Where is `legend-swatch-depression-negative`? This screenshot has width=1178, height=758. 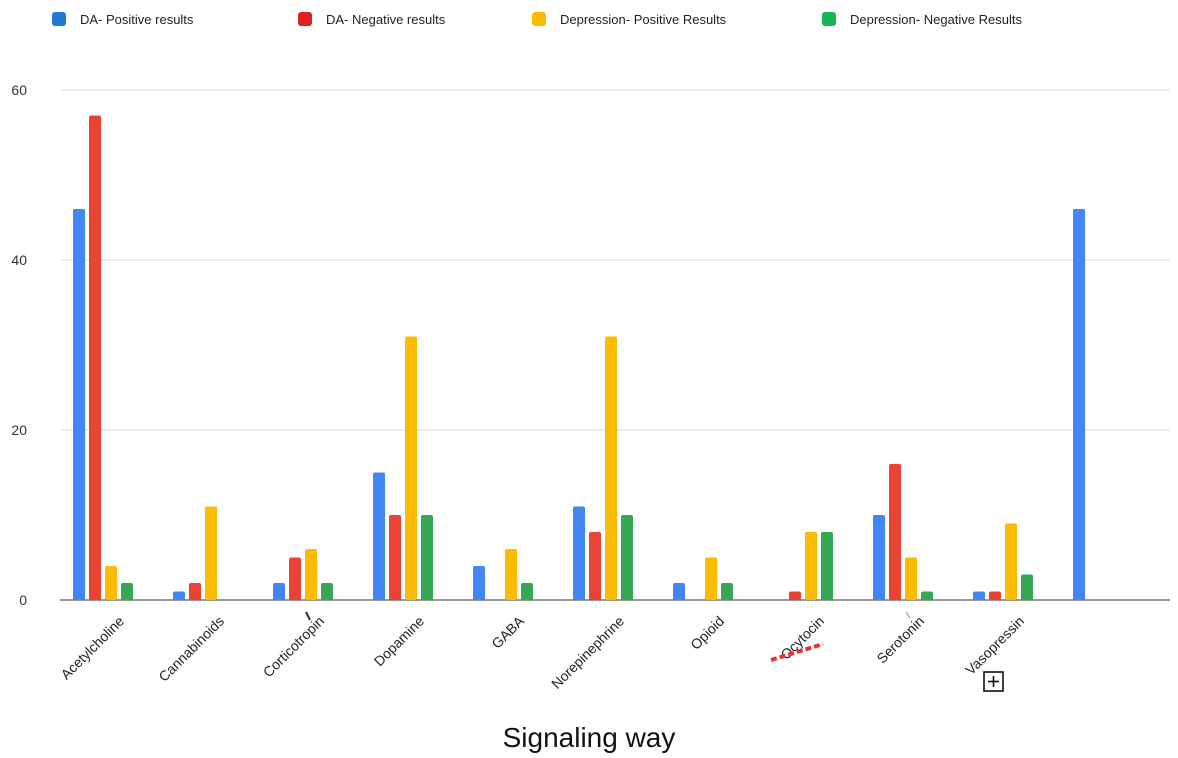 legend-swatch-depression-negative is located at coordinates (829, 19).